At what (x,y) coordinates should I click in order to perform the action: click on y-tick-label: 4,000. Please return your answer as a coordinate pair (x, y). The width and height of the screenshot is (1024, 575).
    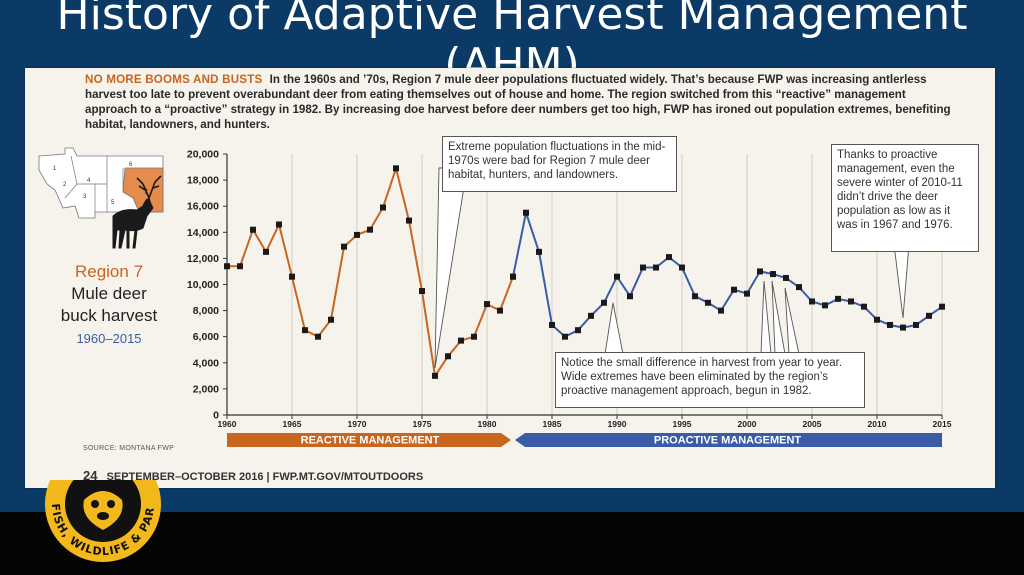
    Looking at the image, I should click on (206, 363).